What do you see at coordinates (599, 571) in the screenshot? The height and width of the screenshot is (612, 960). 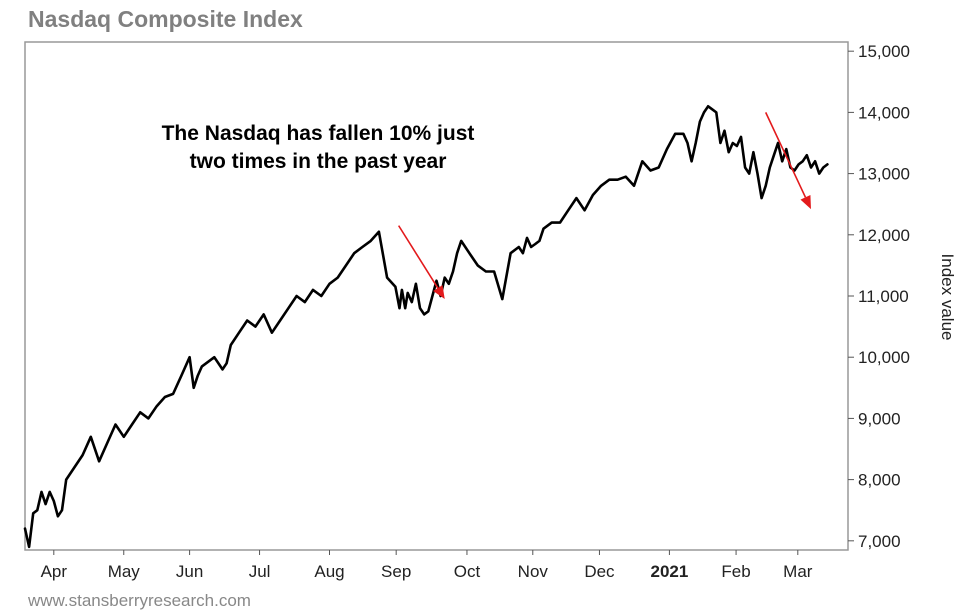 I see `x-tick-label: Dec` at bounding box center [599, 571].